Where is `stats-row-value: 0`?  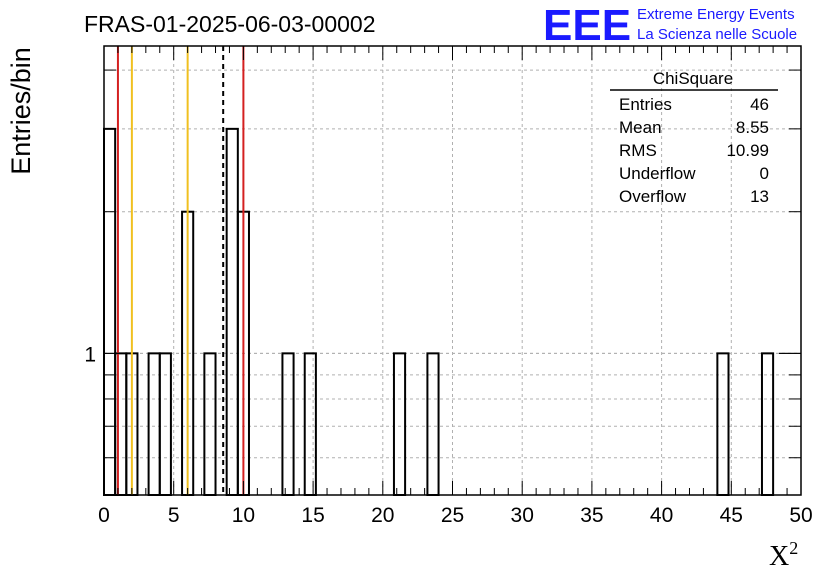
stats-row-value: 0 is located at coordinates (764, 173).